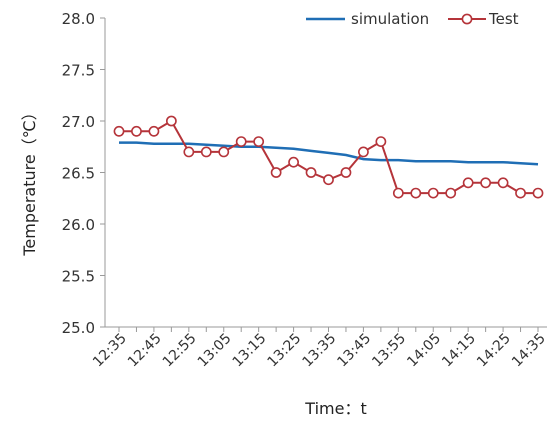 The image size is (548, 429). What do you see at coordinates (354, 351) in the screenshot?
I see `x-tick-label: 13:45` at bounding box center [354, 351].